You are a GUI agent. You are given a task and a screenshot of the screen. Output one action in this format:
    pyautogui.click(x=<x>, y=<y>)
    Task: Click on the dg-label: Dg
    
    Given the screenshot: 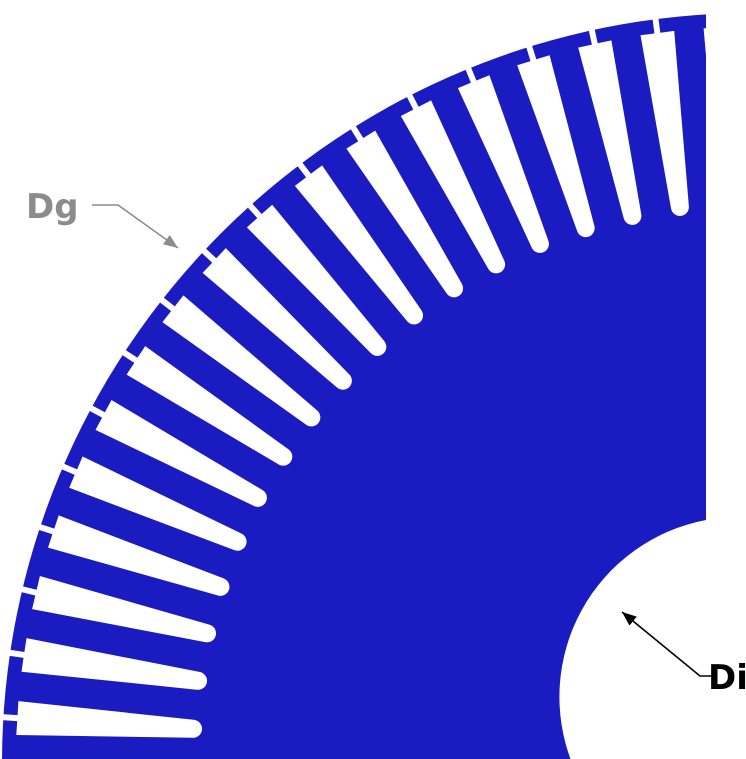 What is the action you would take?
    pyautogui.click(x=52, y=207)
    